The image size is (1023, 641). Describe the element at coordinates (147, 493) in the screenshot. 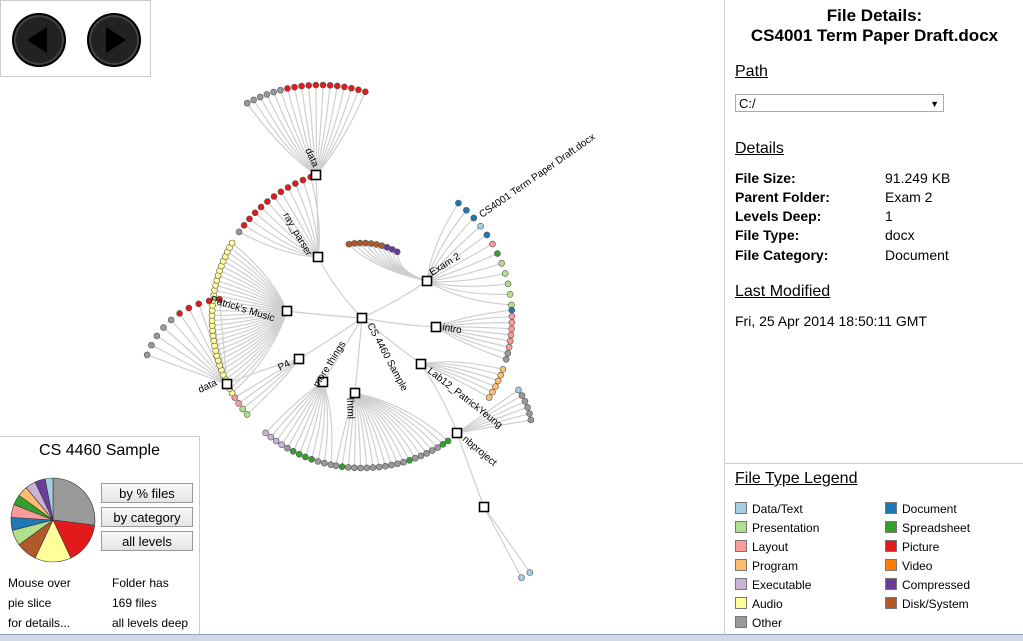

I see `by-percent-files-button: by % files` at that location.